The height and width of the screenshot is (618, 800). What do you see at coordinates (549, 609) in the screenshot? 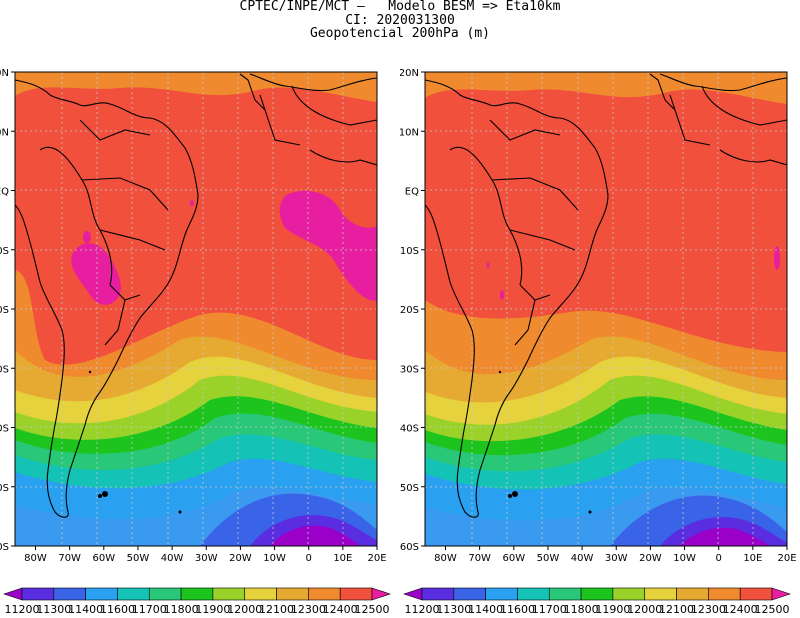
I see `colorbar-level-label: 11700` at bounding box center [549, 609].